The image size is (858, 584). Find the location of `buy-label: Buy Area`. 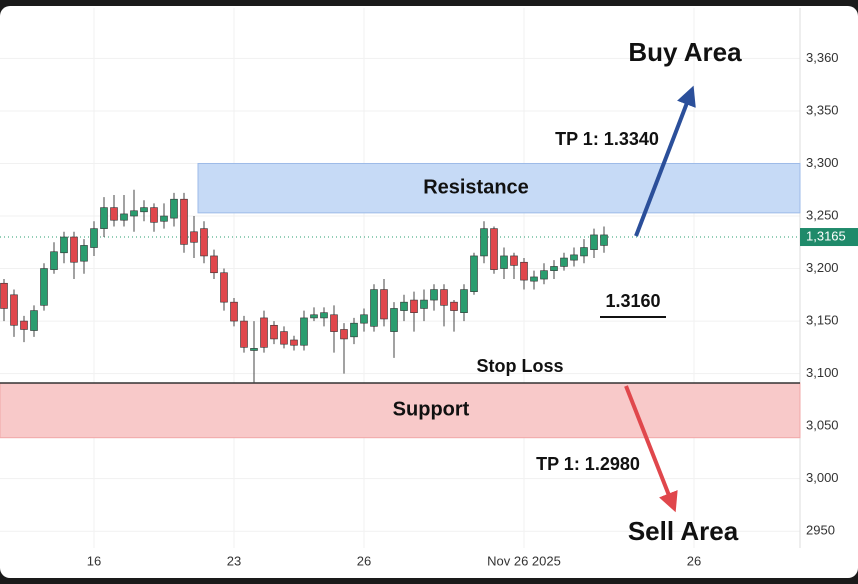

buy-label: Buy Area is located at coordinates (685, 52).